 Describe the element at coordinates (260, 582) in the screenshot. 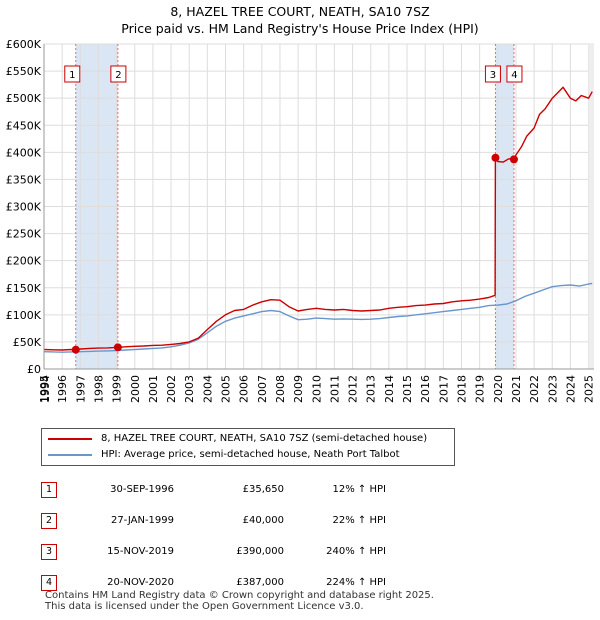

I see `transaction-price: £387,000` at that location.